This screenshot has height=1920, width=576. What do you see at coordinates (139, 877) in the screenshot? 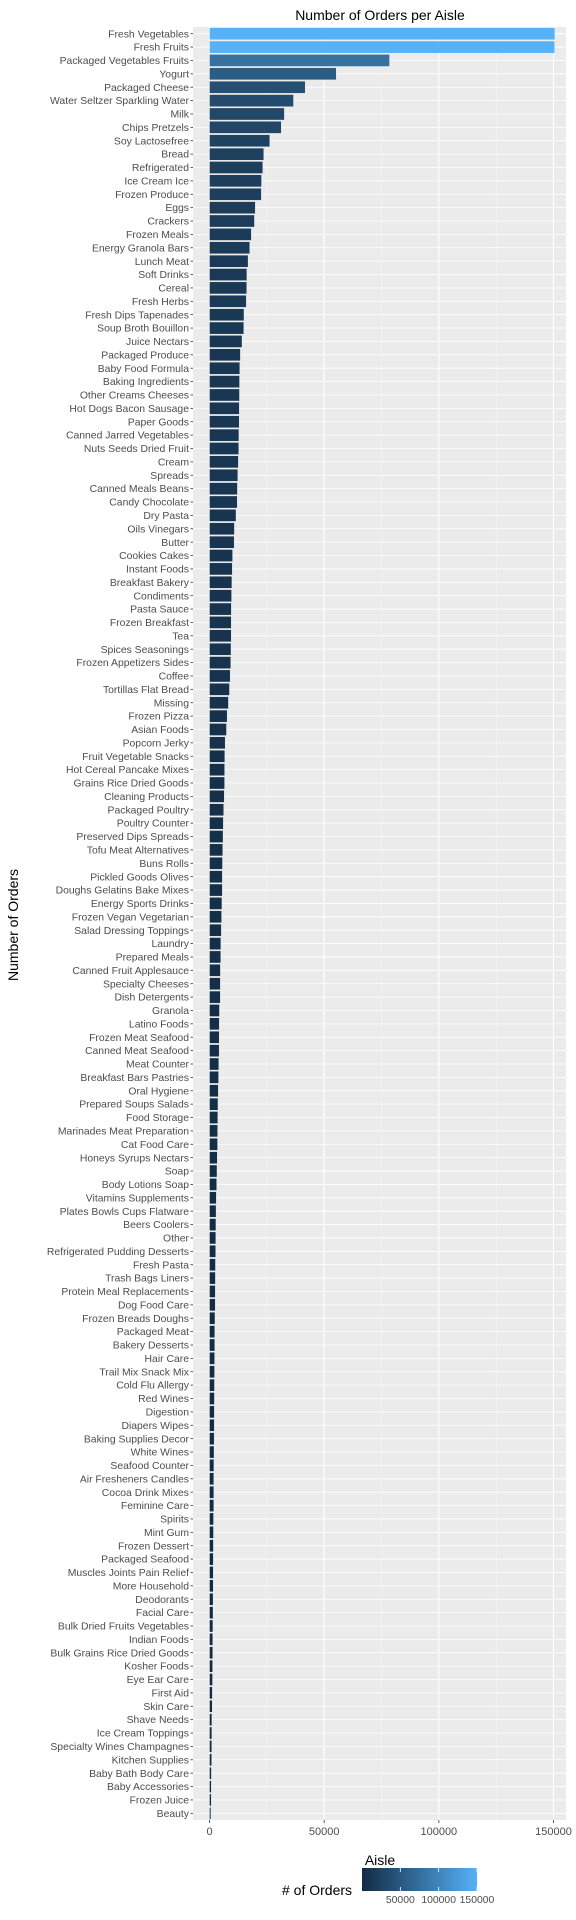
I see `y-tick-label: Pickled Goods Olives` at bounding box center [139, 877].